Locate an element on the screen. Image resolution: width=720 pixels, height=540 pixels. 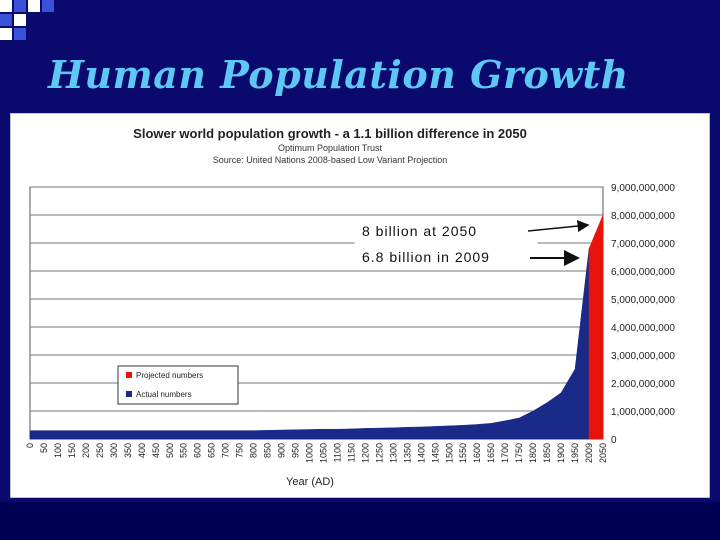
x-tick-label: 1200 is located at coordinates (365, 453).